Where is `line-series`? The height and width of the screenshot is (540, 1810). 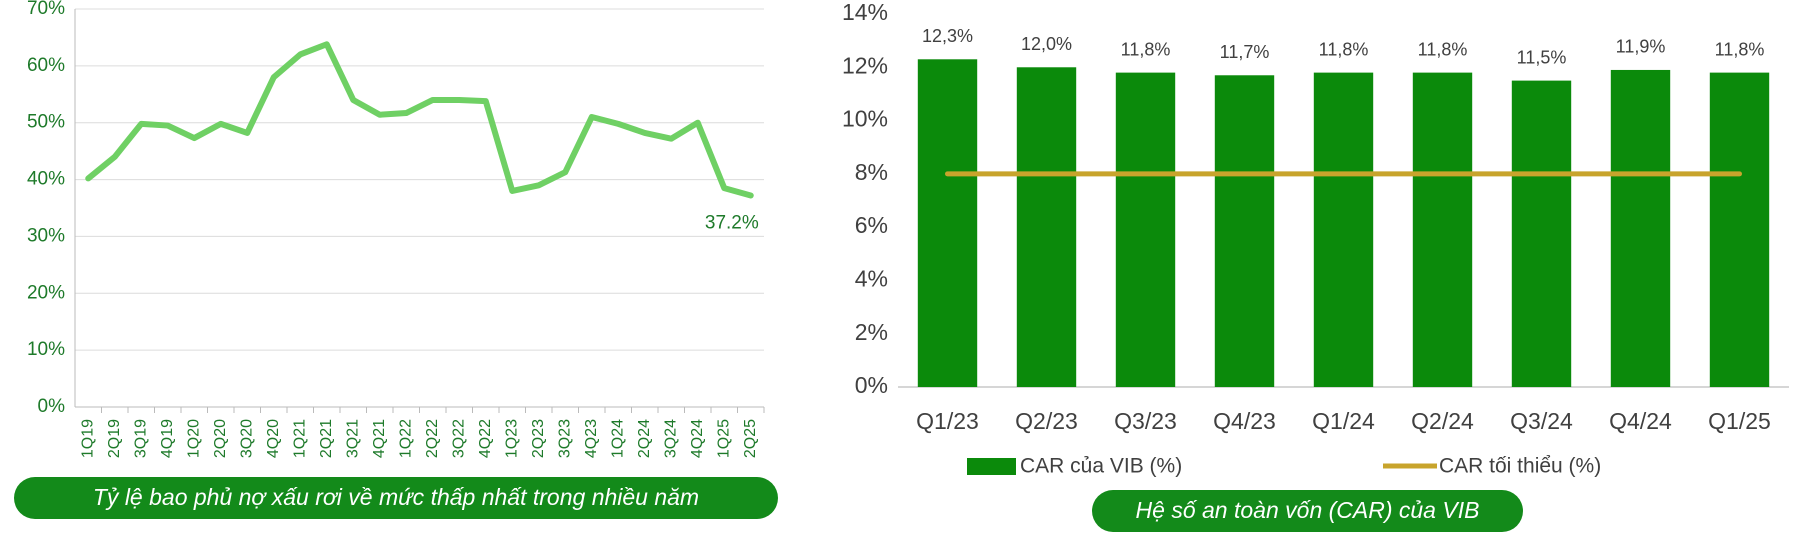
line-series is located at coordinates (419, 120).